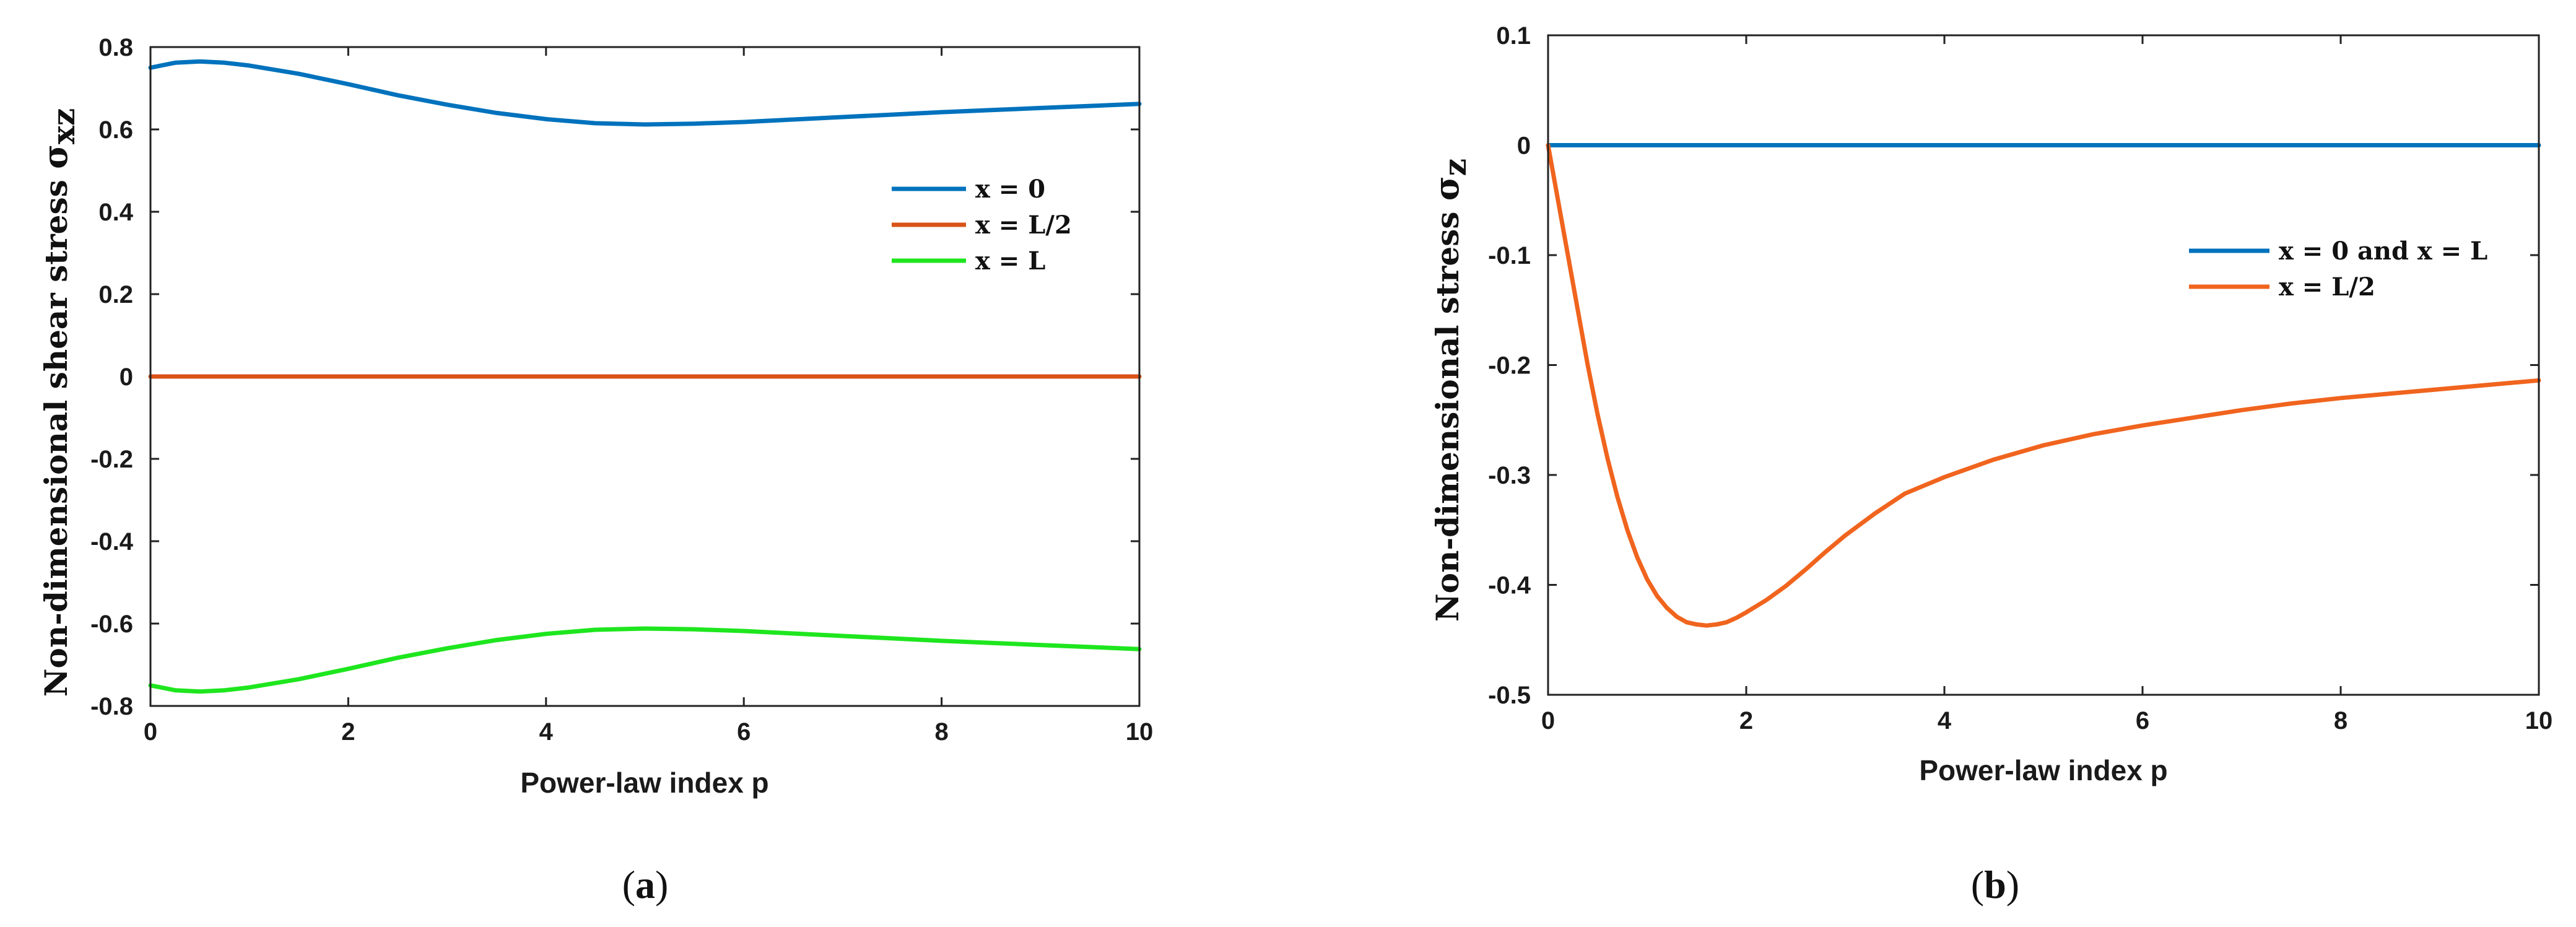  Describe the element at coordinates (115, 47) in the screenshot. I see `y-tick-label-a-0: 0.8` at that location.